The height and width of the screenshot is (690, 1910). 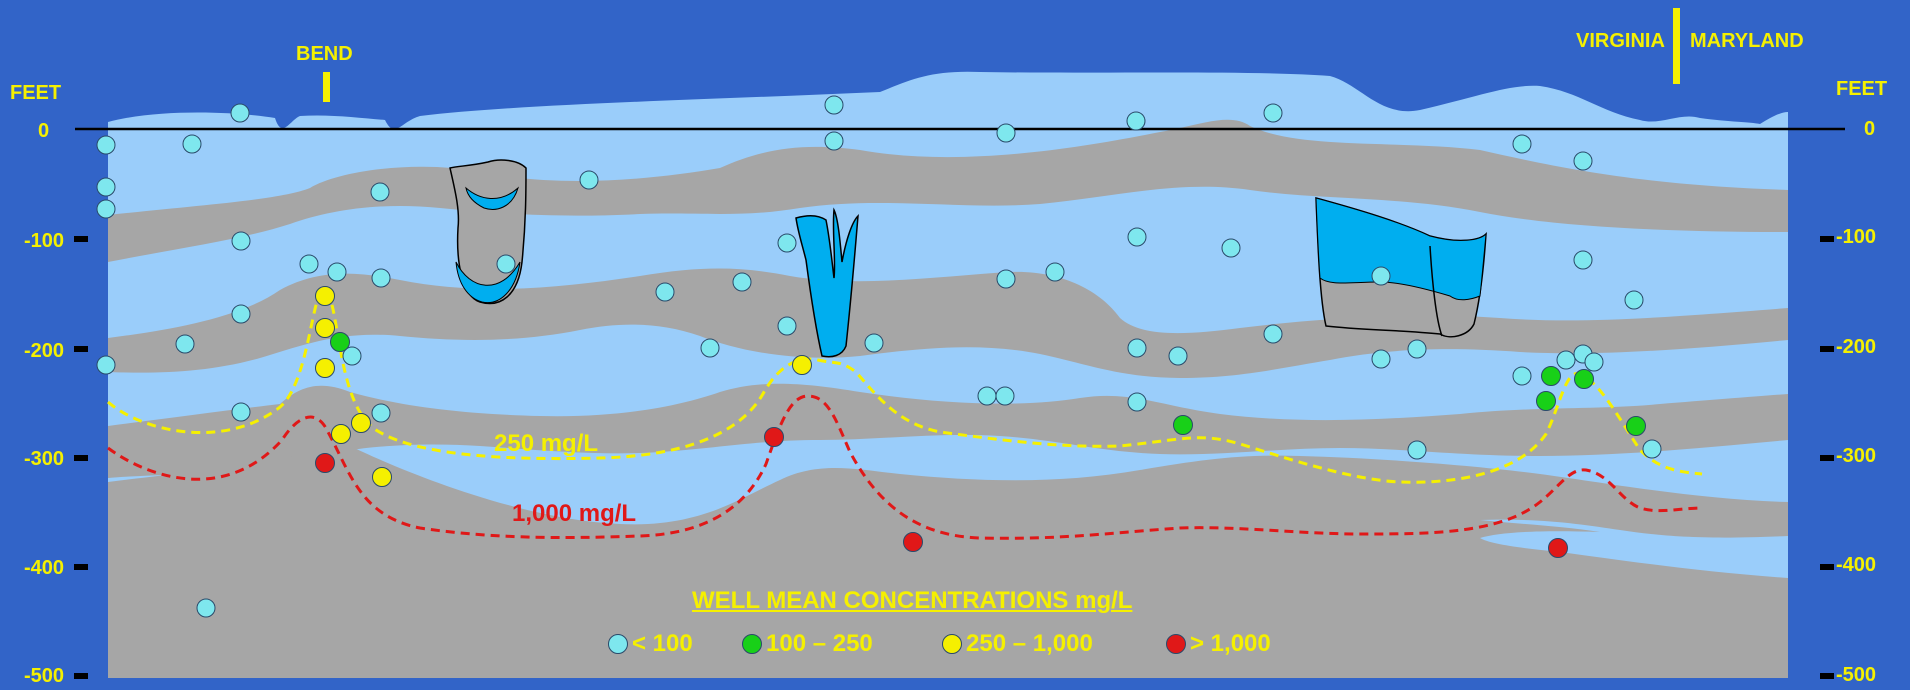 What do you see at coordinates (36, 93) in the screenshot?
I see `axis-unit-left: FEET` at bounding box center [36, 93].